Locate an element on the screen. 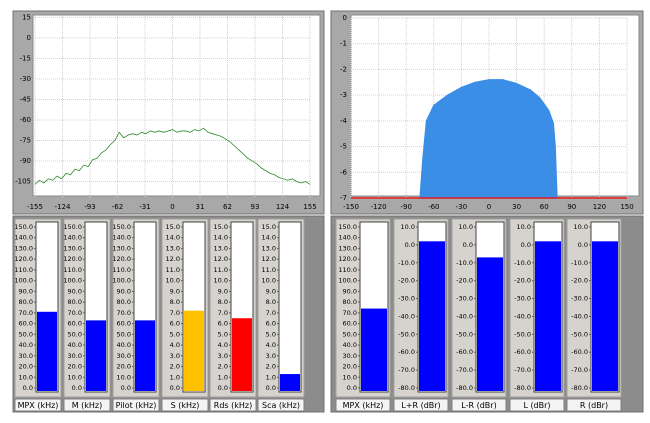  y-tick-label: -6 is located at coordinates (344, 172).